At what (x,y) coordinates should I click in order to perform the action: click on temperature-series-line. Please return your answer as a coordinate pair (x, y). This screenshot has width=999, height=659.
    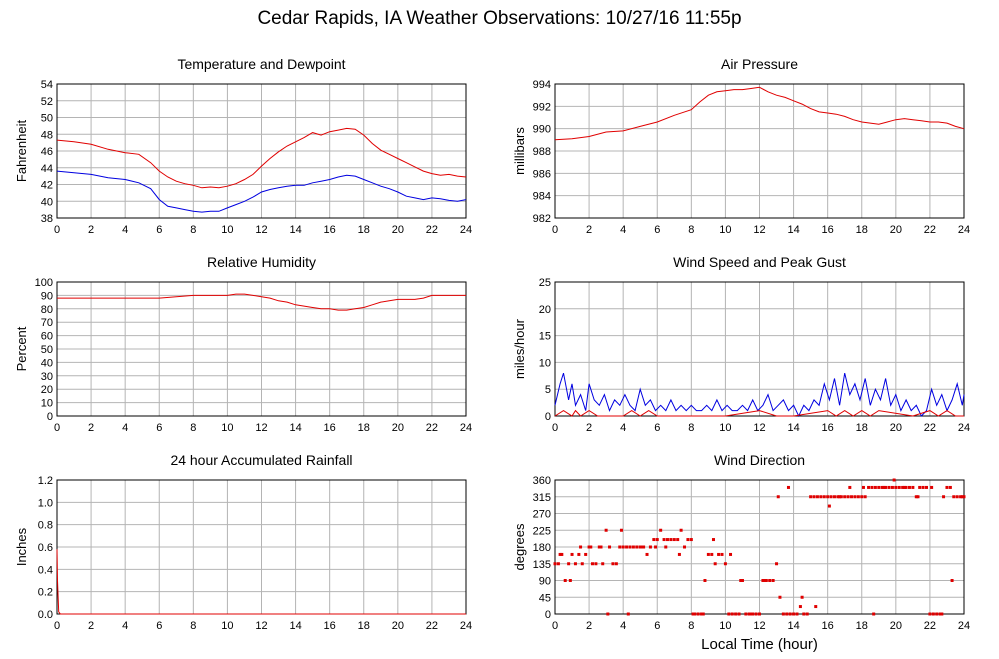
    Looking at the image, I should click on (261, 158).